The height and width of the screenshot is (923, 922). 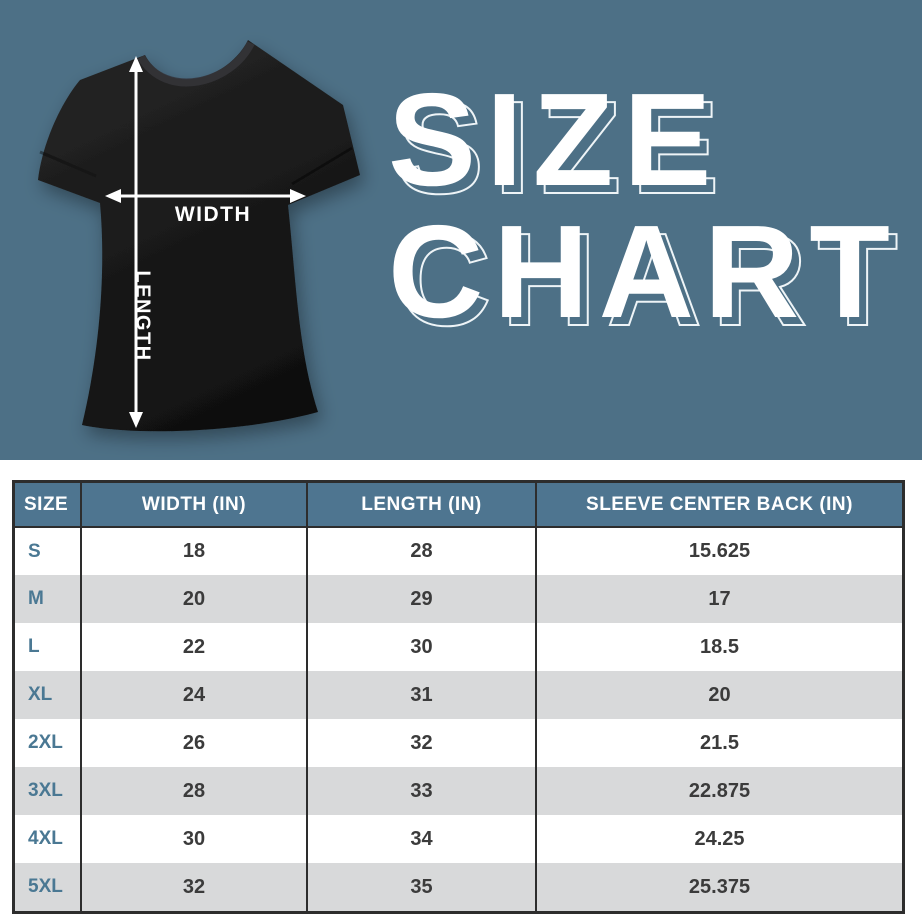 I want to click on sleeve-cell: 17, so click(x=718, y=599).